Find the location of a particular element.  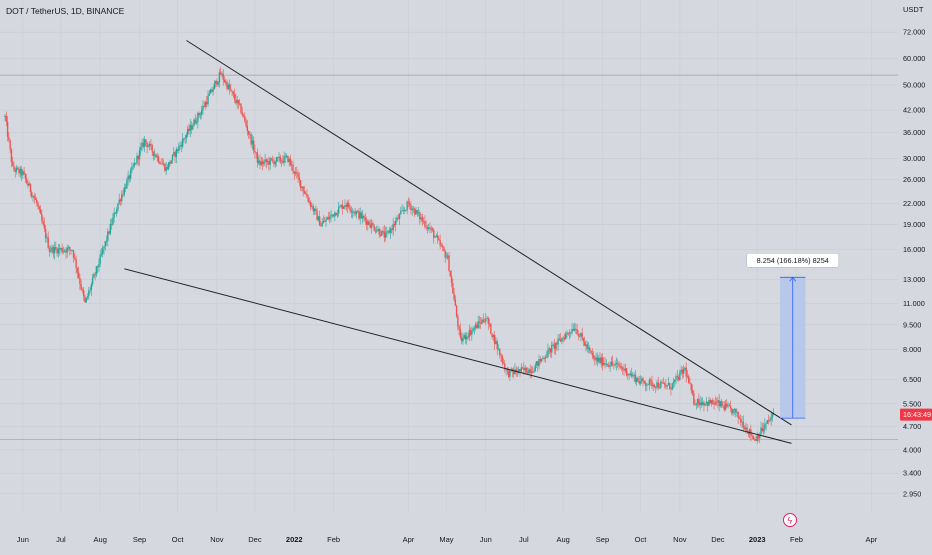

price-tick-label: 26.000 is located at coordinates (914, 179).